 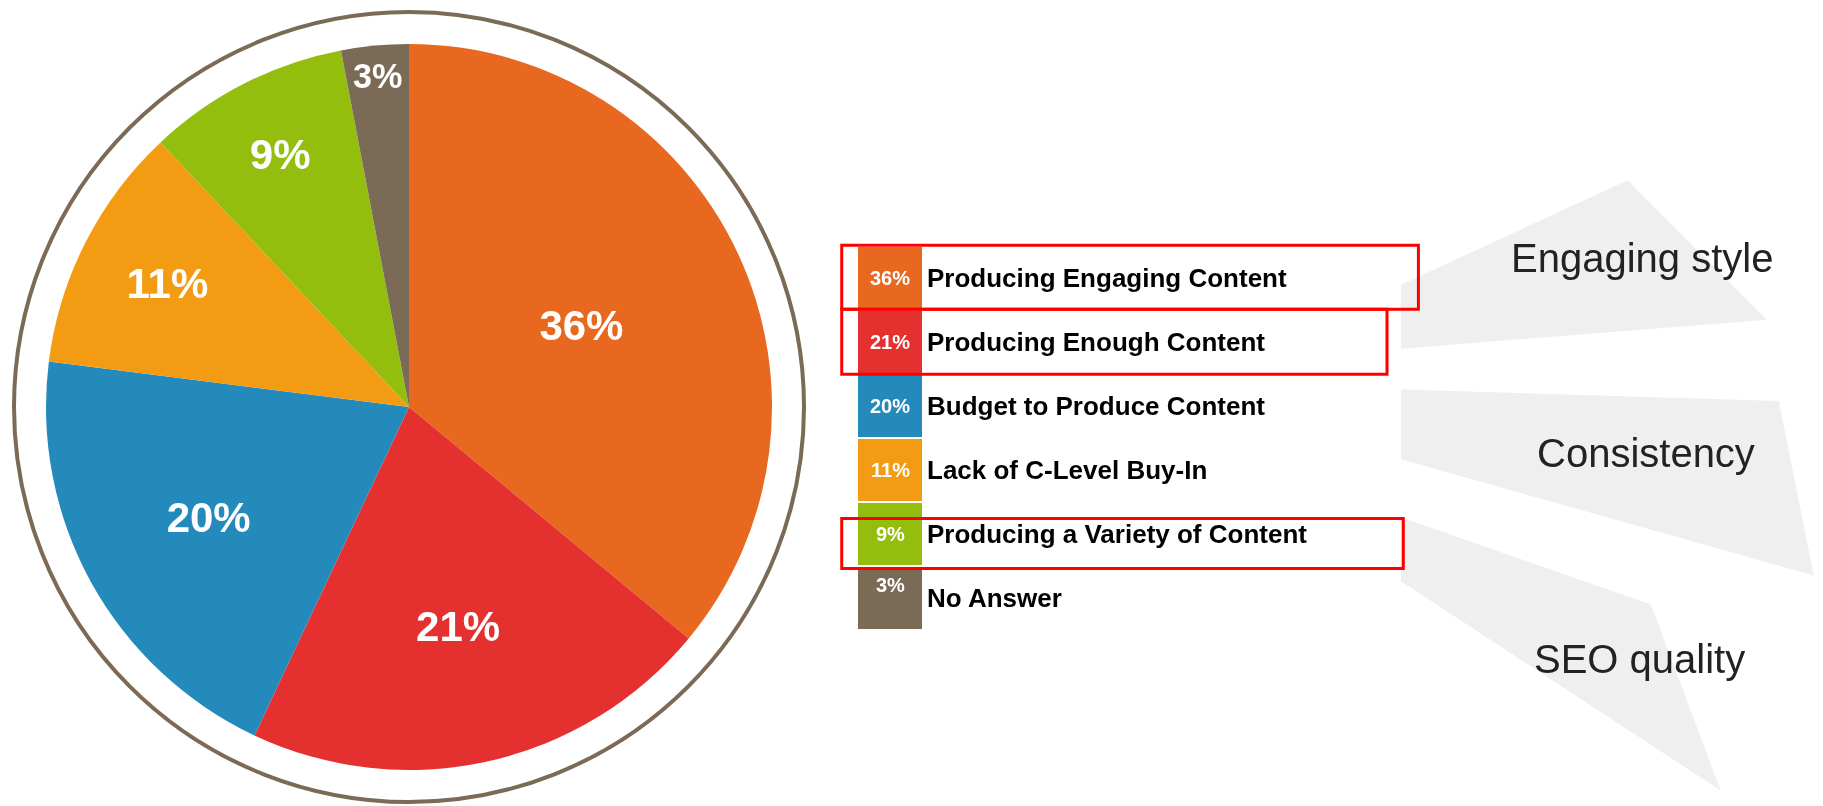 I want to click on data-label: 20%, so click(x=208, y=517).